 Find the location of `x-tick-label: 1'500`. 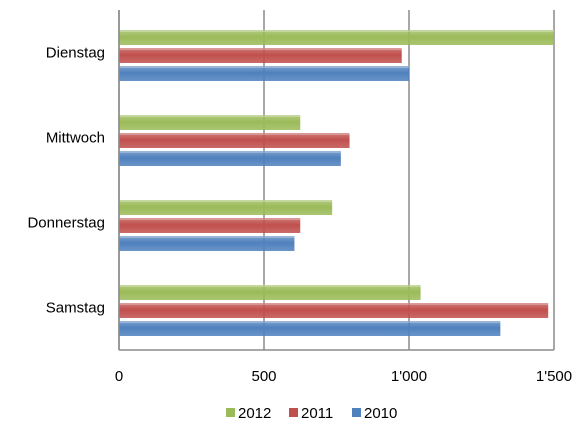

x-tick-label: 1'500 is located at coordinates (554, 376).